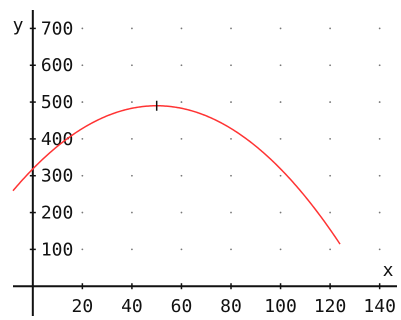 This screenshot has height=320, width=401. Describe the element at coordinates (379, 306) in the screenshot. I see `x-tick-label: 140` at that location.